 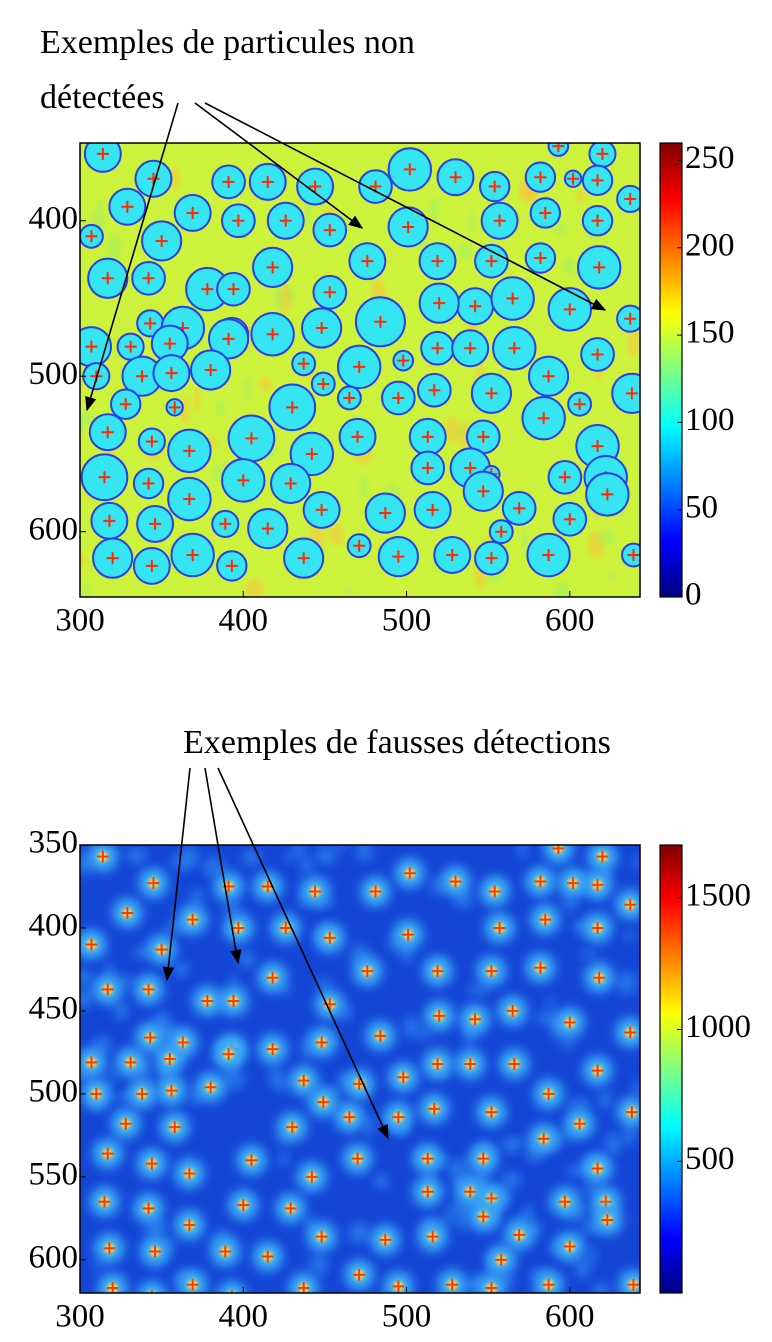 What do you see at coordinates (54, 1257) in the screenshot?
I see `y-tick-label: 600` at bounding box center [54, 1257].